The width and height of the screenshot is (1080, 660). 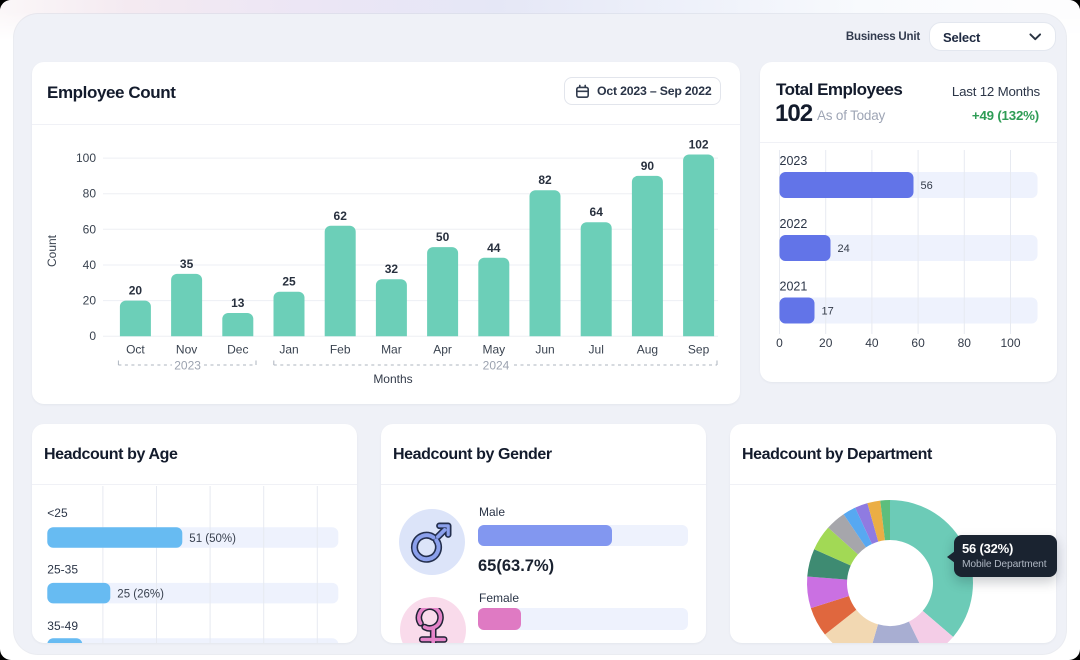 I want to click on svg-text: 32, so click(x=392, y=269).